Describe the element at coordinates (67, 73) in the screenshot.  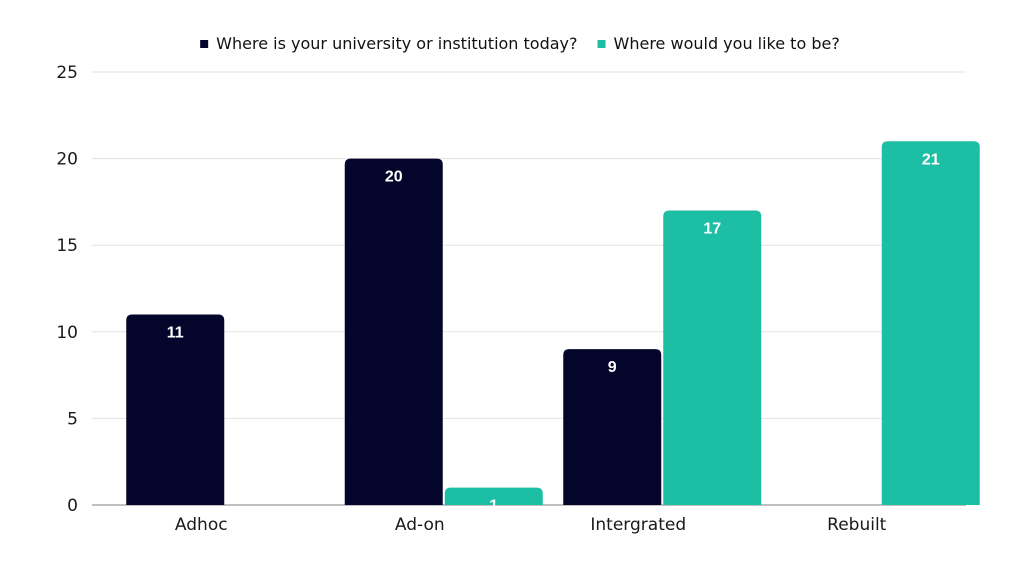
I see `y-tick-label: 25` at that location.